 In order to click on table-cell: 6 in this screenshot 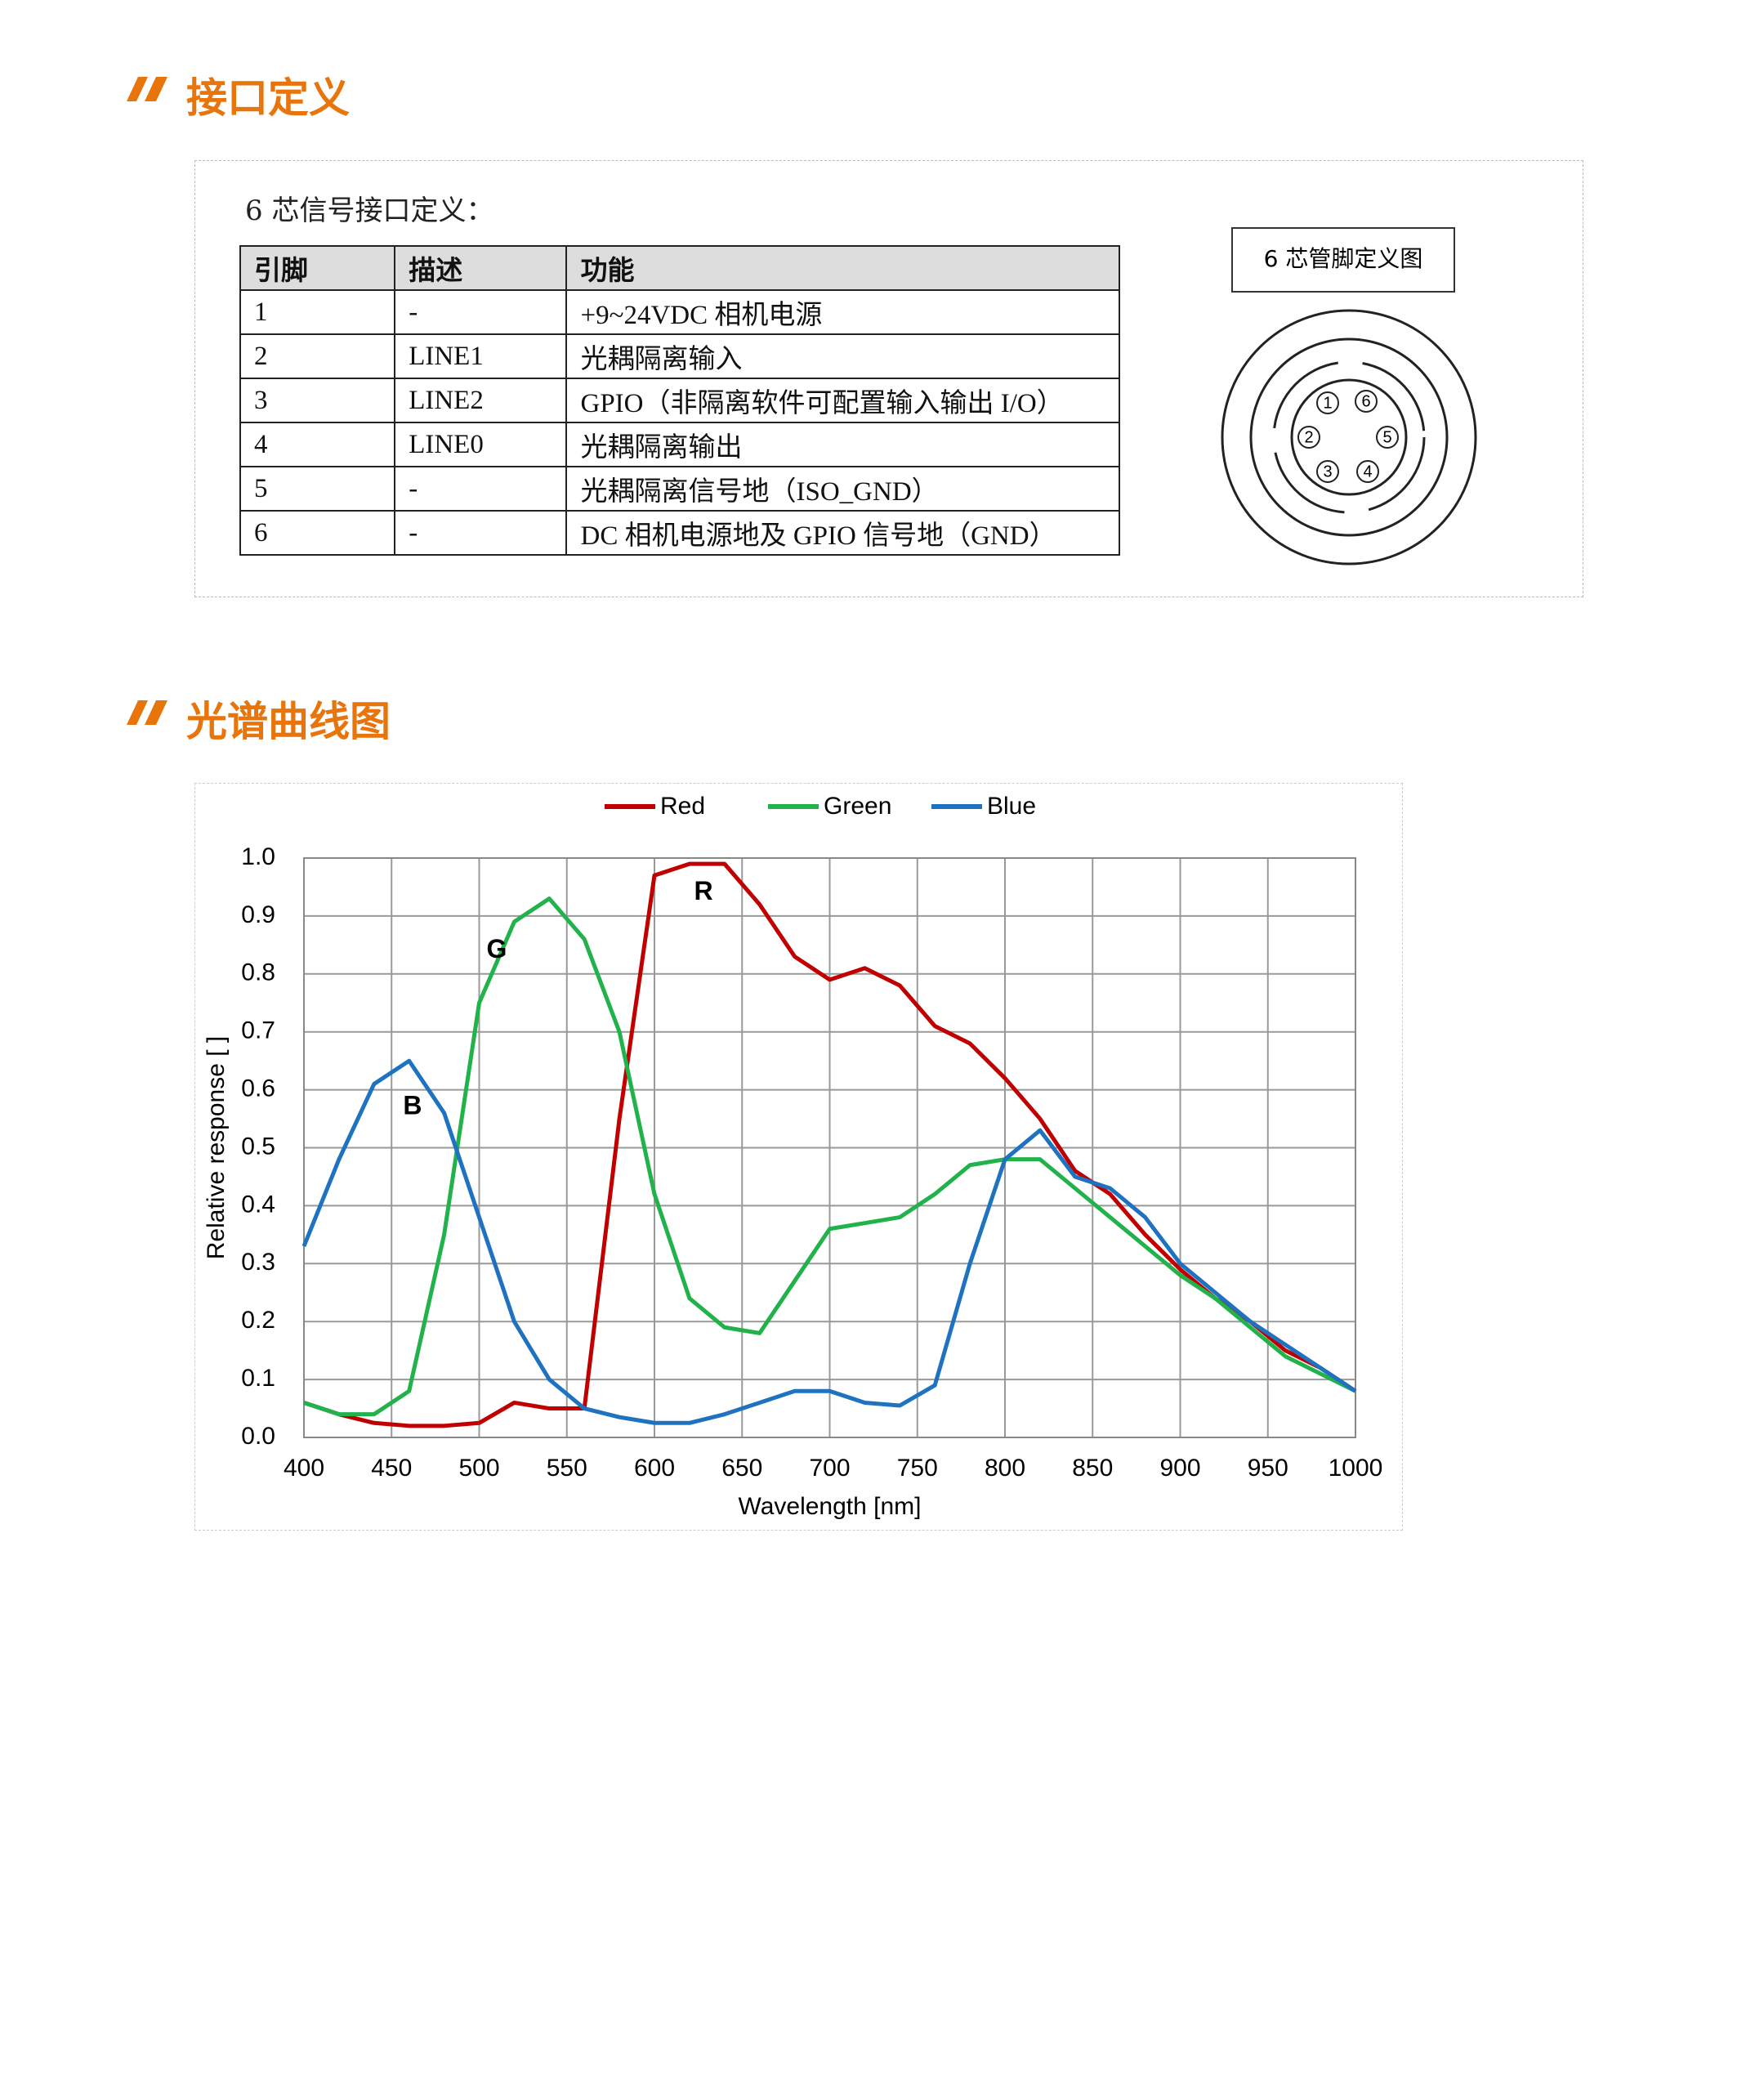, I will do `click(317, 533)`.